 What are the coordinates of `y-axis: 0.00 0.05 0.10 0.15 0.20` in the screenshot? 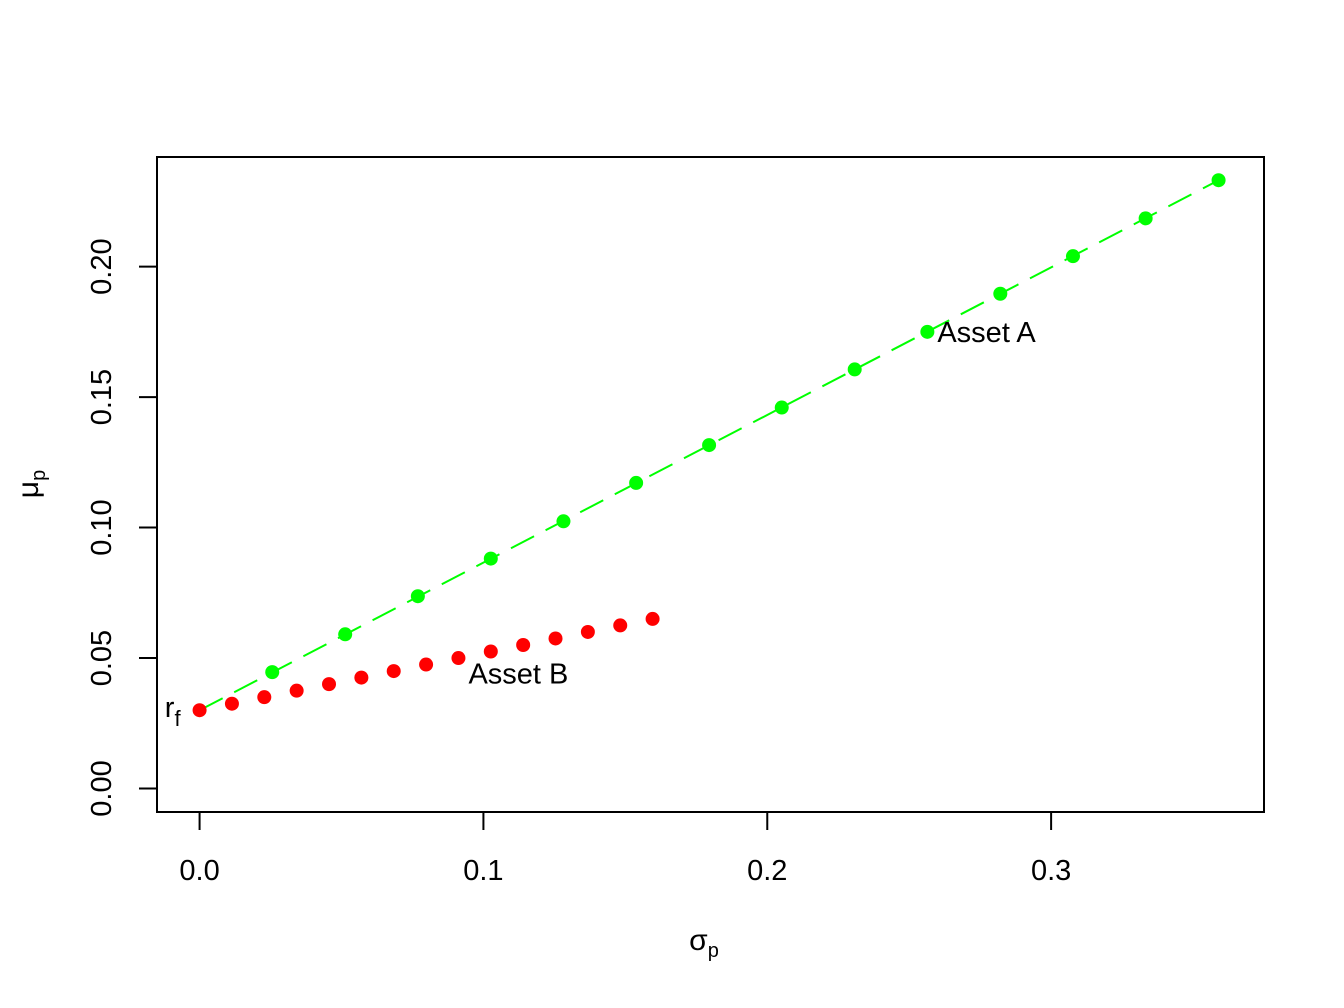 It's located at (122, 527).